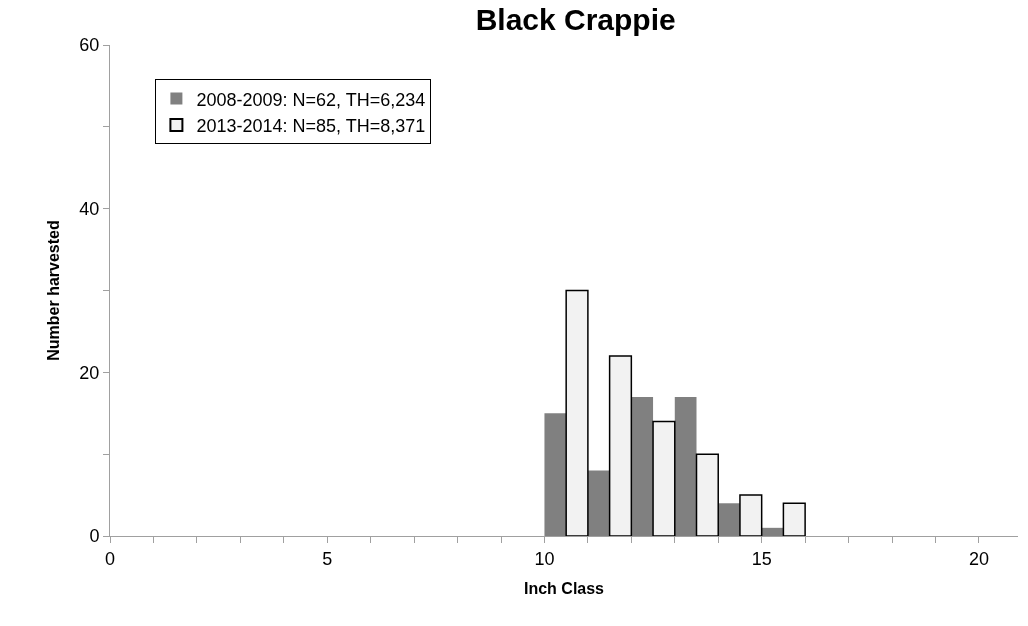  What do you see at coordinates (575, 20) in the screenshot?
I see `chart-title: Black Crappie` at bounding box center [575, 20].